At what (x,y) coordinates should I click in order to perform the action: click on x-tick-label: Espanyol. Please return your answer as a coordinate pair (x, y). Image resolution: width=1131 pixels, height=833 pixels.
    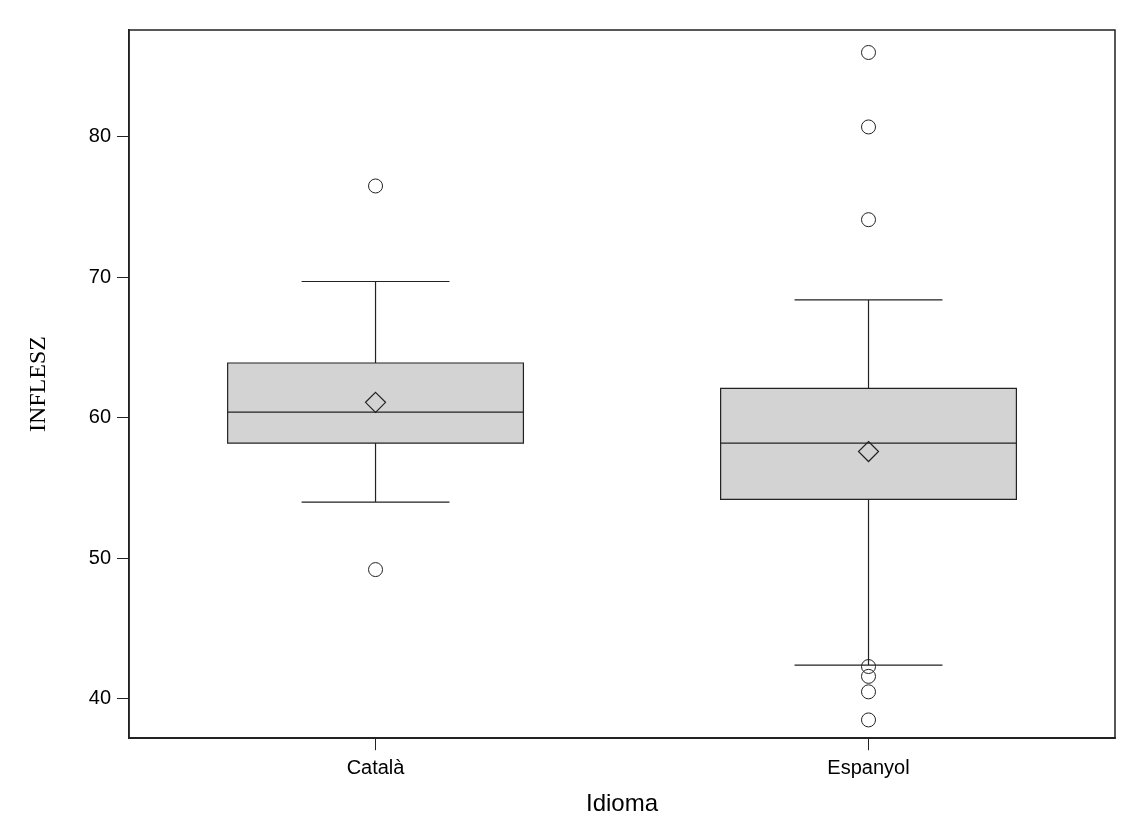
    Looking at the image, I should click on (868, 766).